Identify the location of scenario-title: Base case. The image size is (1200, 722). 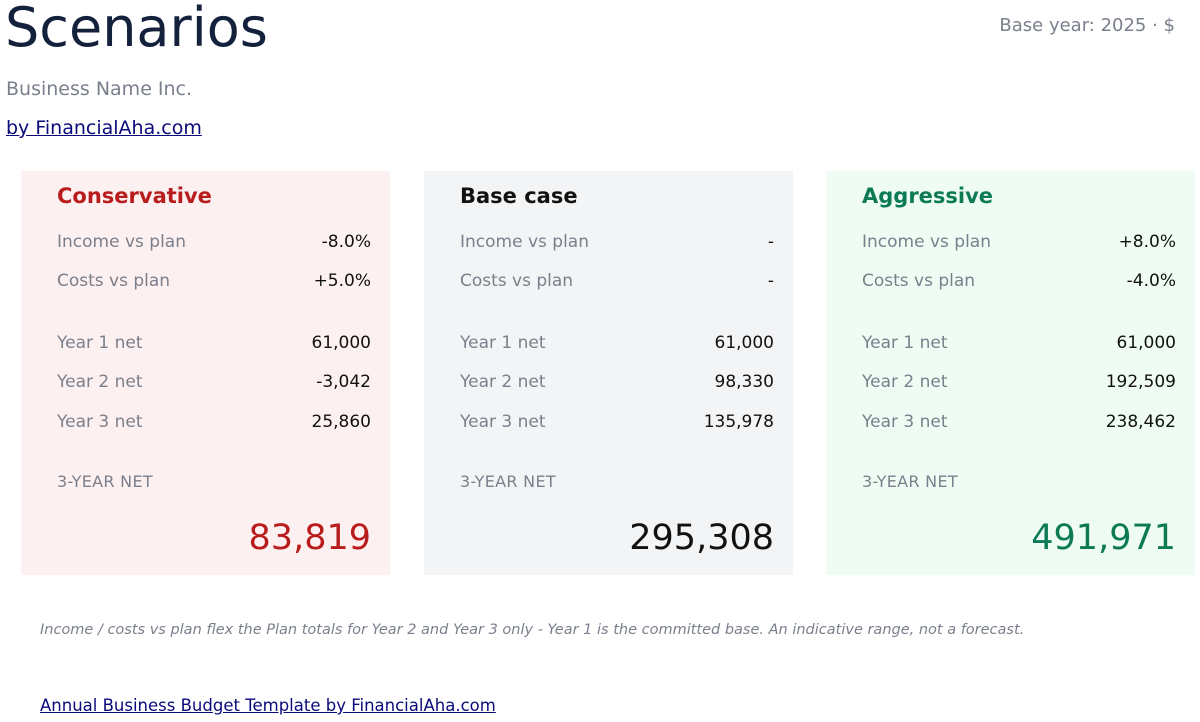
(519, 196).